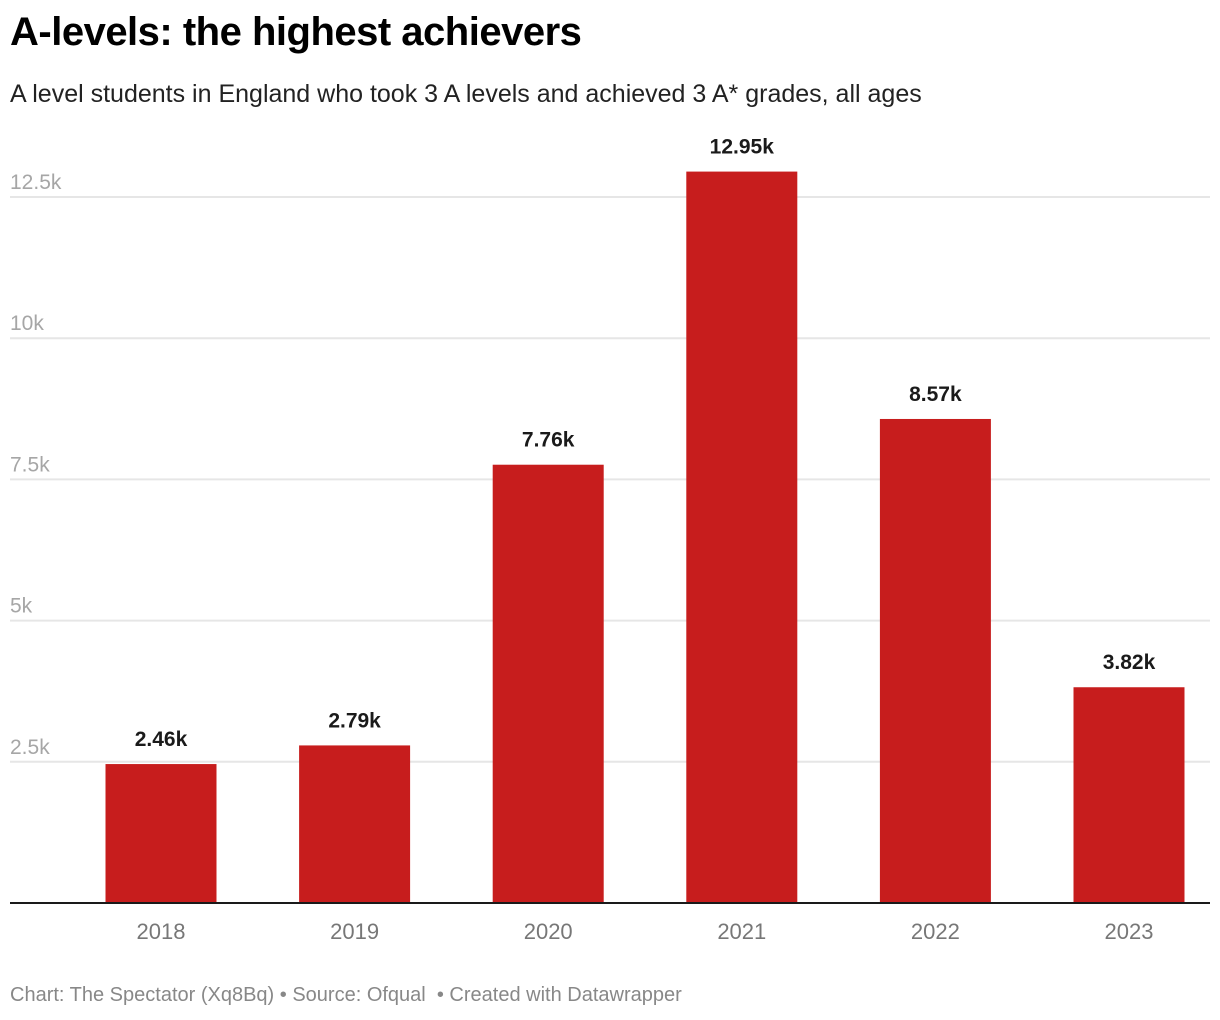  I want to click on y-axis-tick-labels: 2.5k 5k 7.5k 10k 12.5k, so click(36, 465).